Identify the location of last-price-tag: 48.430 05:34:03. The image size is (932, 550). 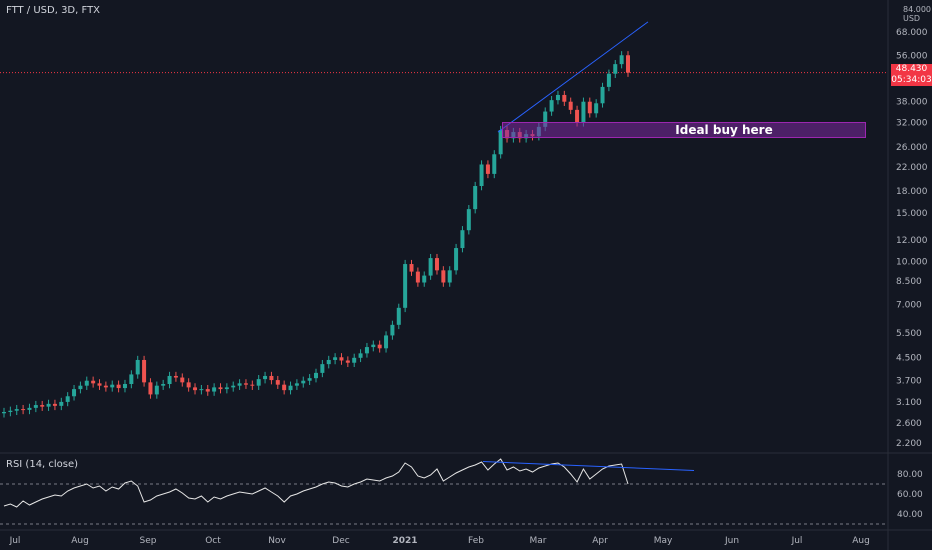
(911, 75).